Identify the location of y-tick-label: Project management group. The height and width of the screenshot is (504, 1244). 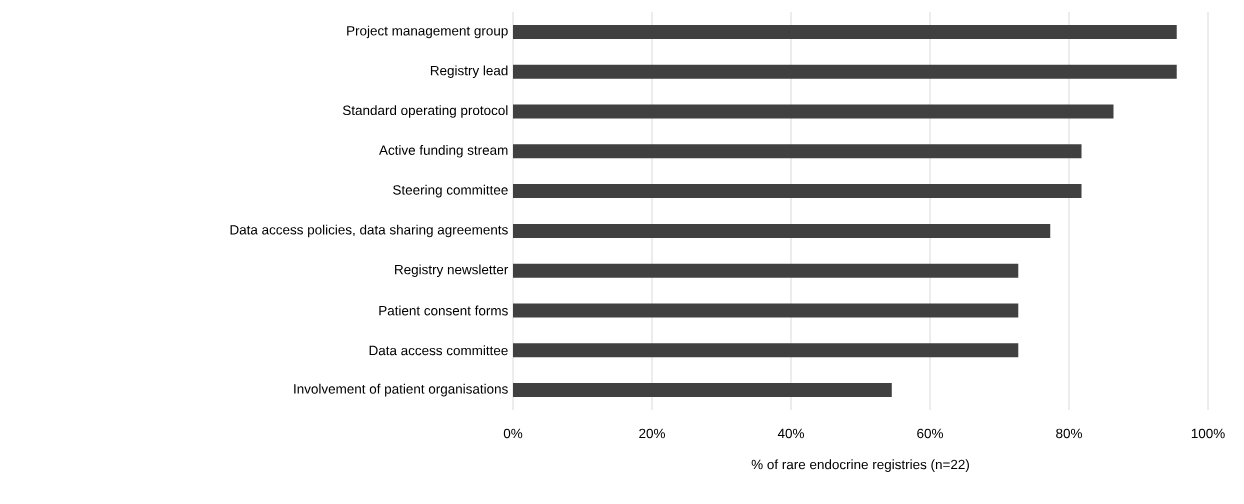
(427, 32).